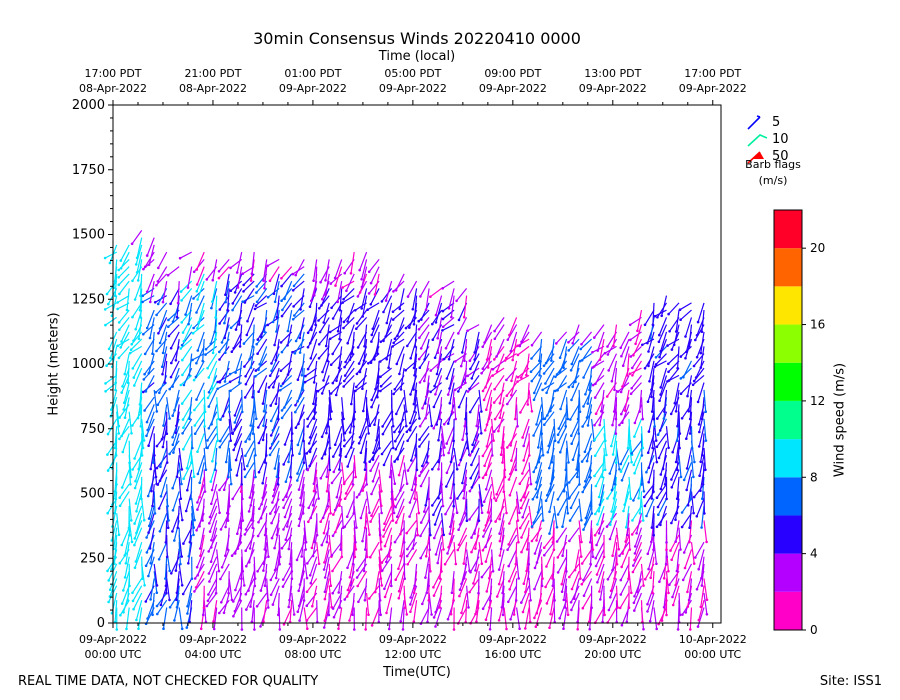 The height and width of the screenshot is (700, 900). What do you see at coordinates (112, 654) in the screenshot?
I see `x-tick-label-time: 00:00 UTC` at bounding box center [112, 654].